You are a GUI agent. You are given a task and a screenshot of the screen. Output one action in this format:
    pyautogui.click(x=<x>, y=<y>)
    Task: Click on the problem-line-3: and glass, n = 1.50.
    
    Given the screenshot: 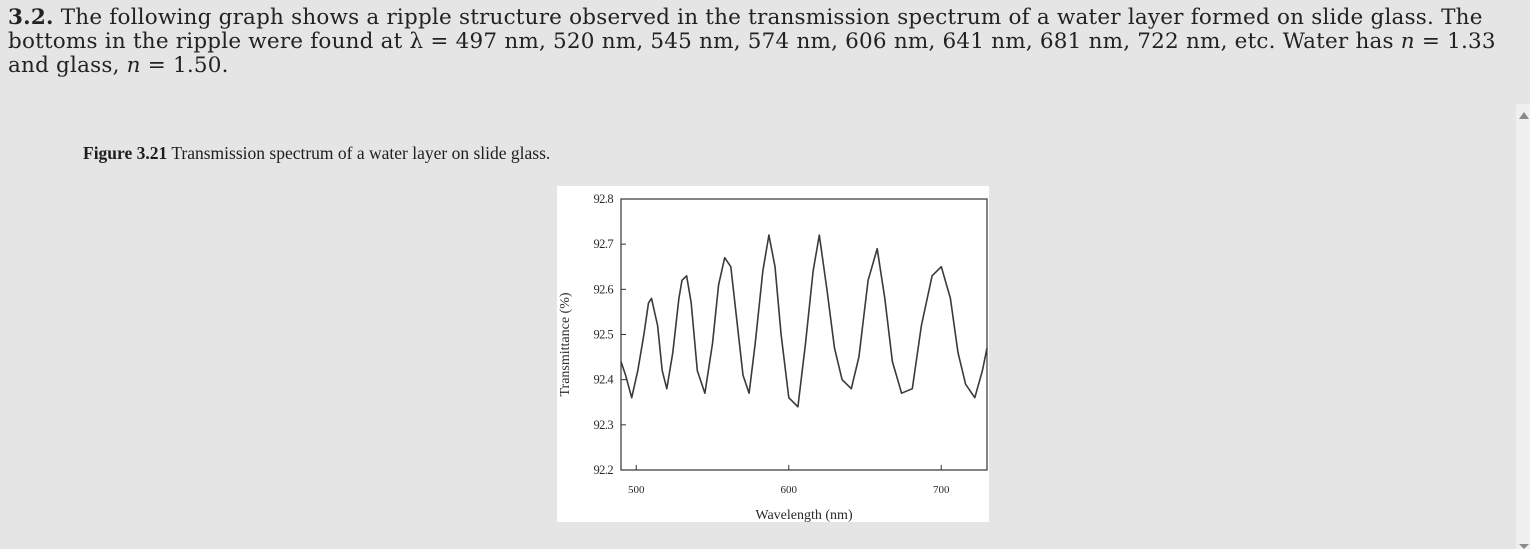 What is the action you would take?
    pyautogui.click(x=769, y=66)
    